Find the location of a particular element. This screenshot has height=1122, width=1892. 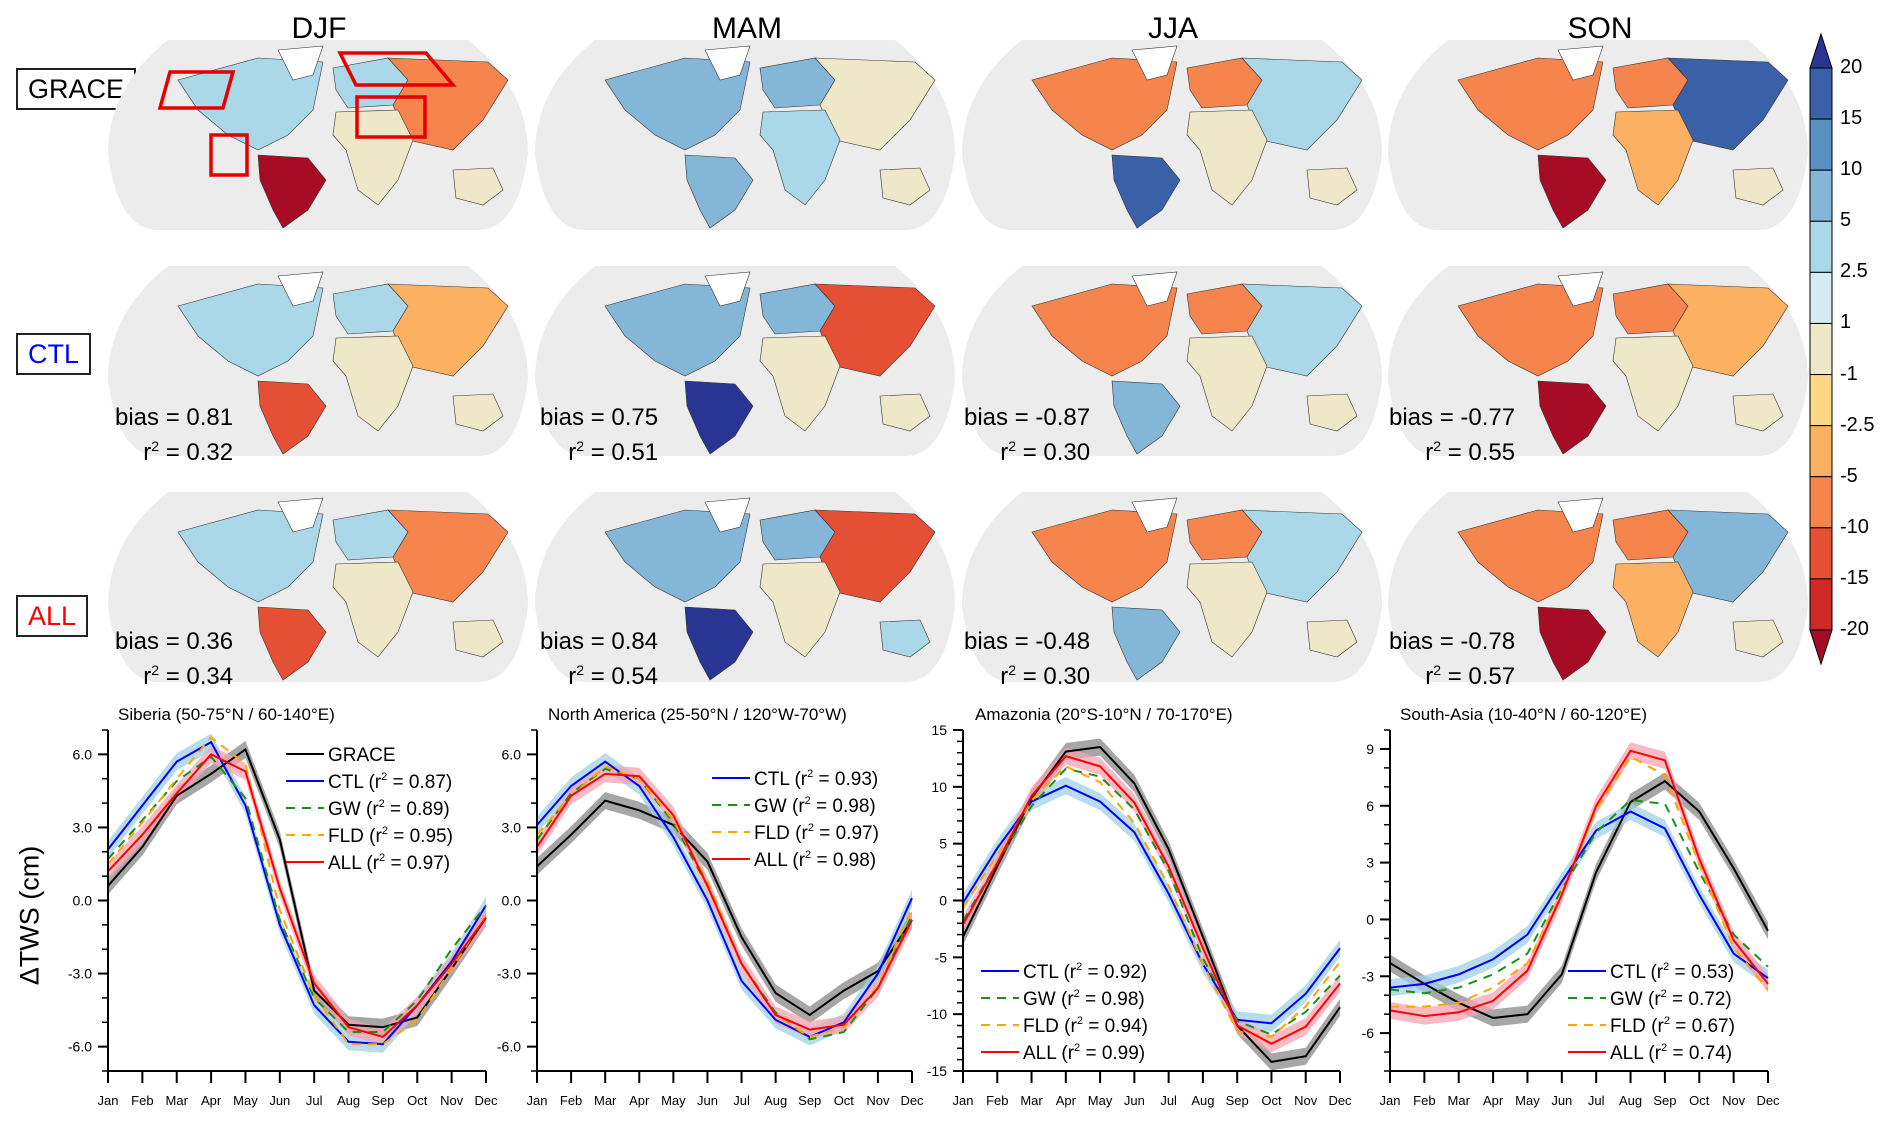

series-line-grace is located at coordinates (297, 888).